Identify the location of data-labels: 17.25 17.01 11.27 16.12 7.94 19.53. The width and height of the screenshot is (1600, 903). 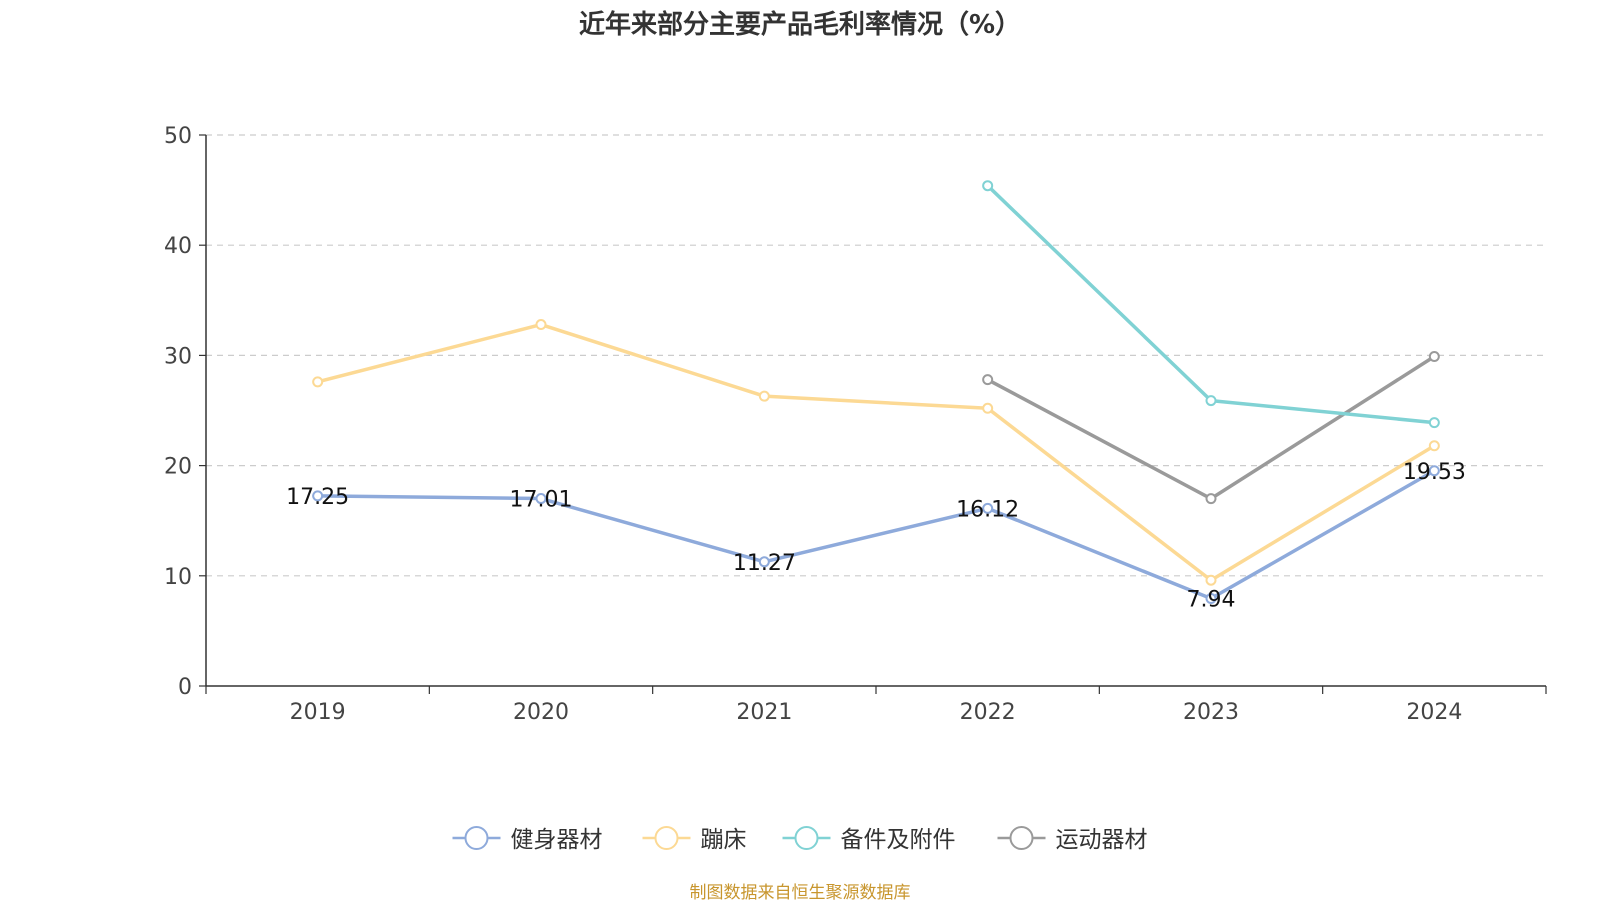
(876, 536).